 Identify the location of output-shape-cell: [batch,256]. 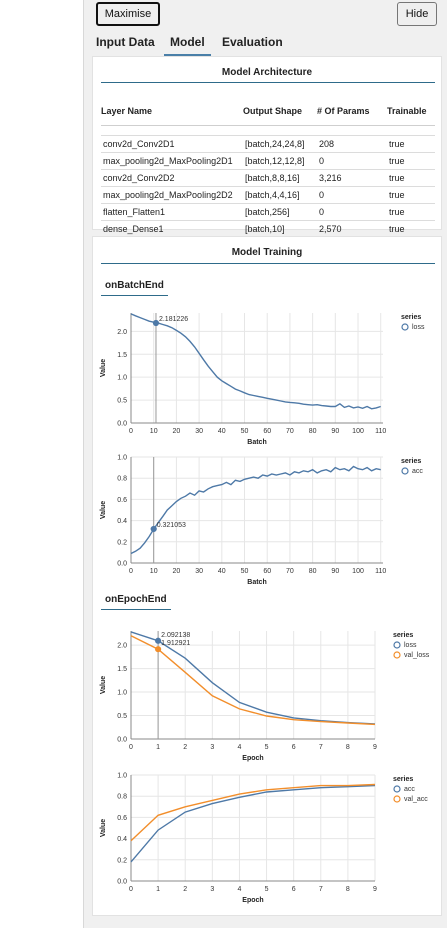
(280, 212).